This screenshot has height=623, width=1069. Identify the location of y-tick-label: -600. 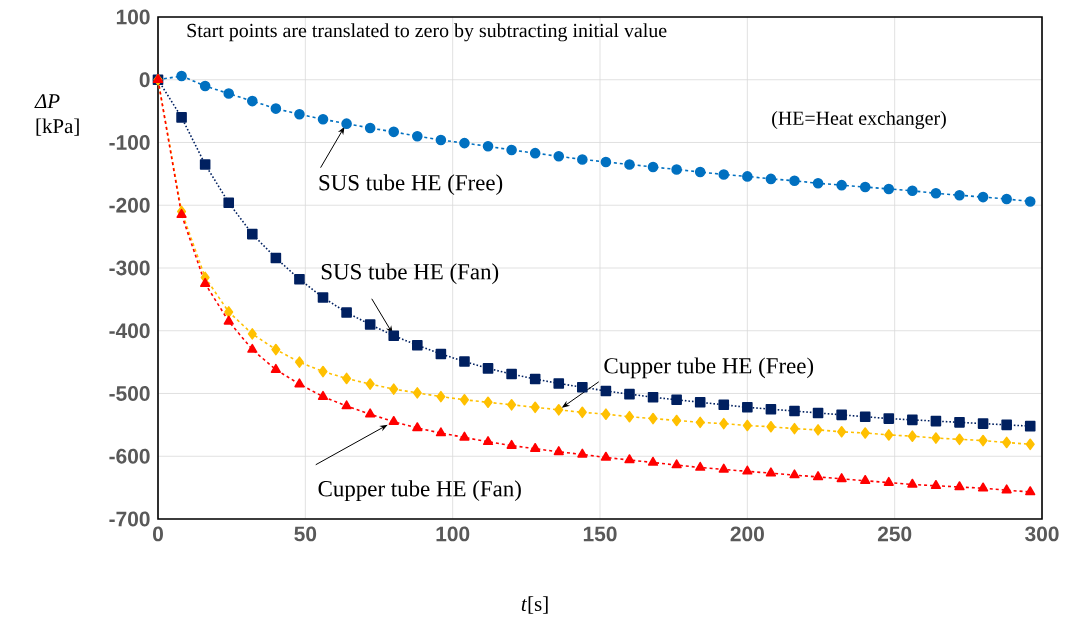
(129, 456).